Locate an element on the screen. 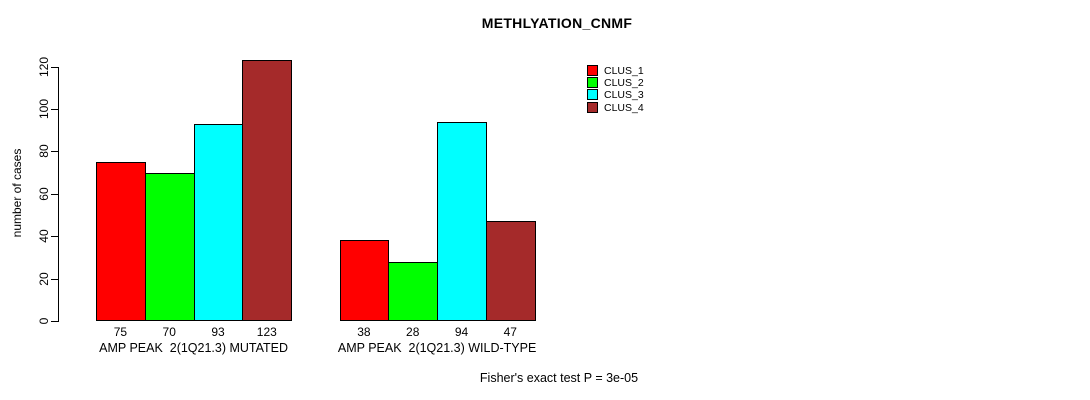  bar-clus_2-group1 is located at coordinates (169, 246).